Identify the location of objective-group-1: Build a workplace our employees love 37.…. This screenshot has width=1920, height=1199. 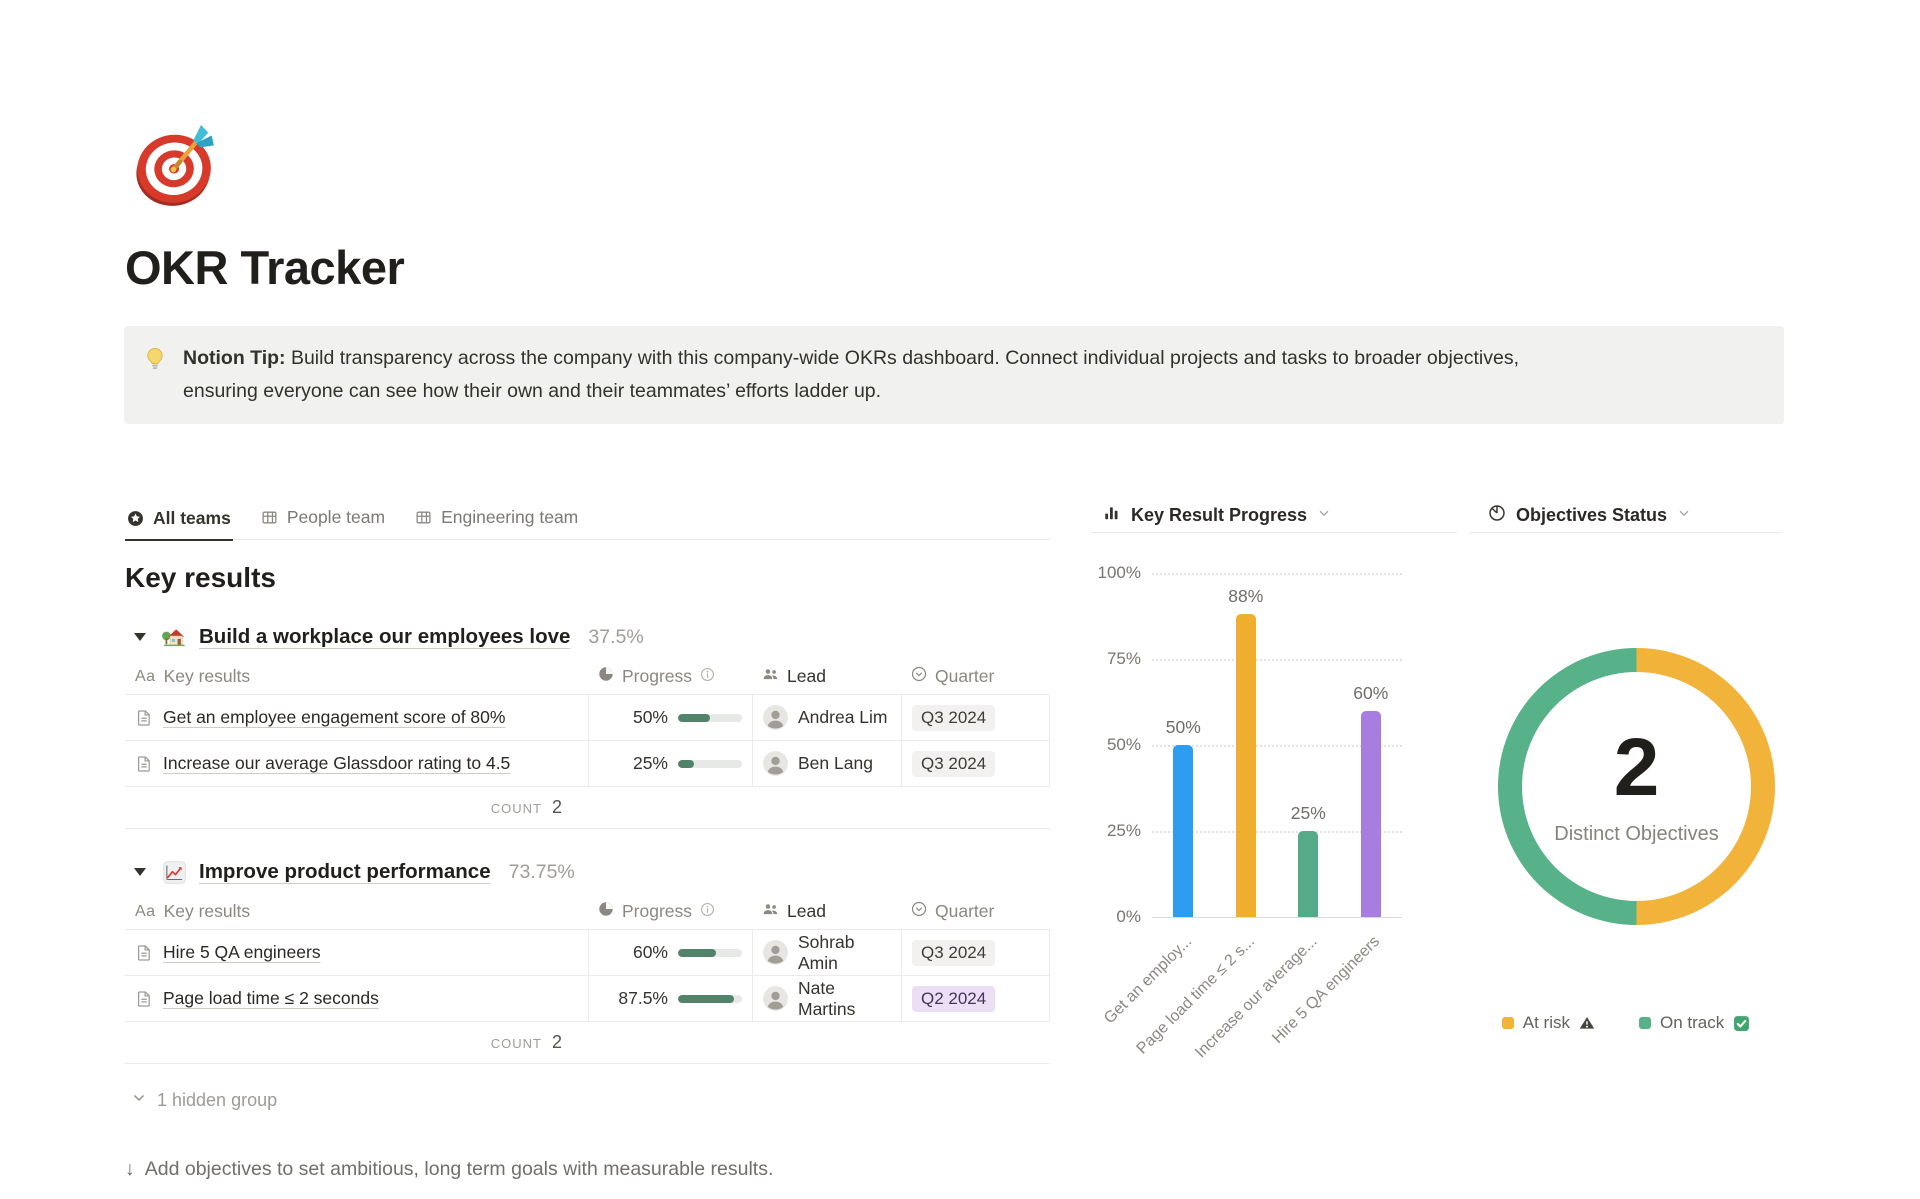
(587, 725).